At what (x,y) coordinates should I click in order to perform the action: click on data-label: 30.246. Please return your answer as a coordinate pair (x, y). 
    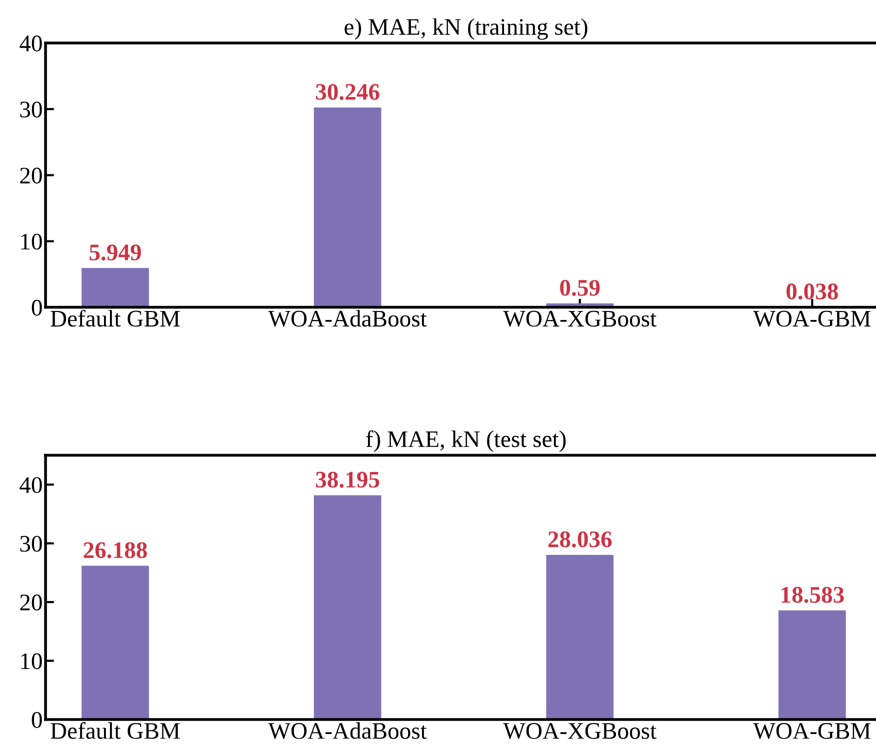
    Looking at the image, I should click on (348, 92).